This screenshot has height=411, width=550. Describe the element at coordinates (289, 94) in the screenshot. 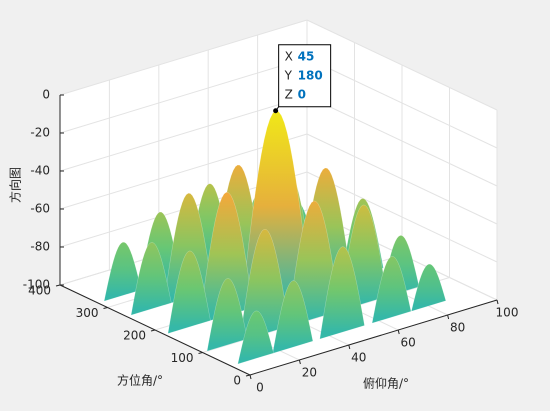

I see `datatip-label: Z` at that location.